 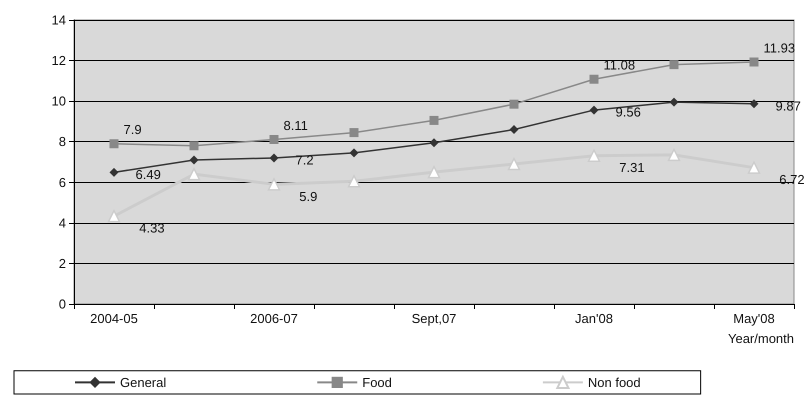 I want to click on y-tick-label: 0, so click(x=62, y=304).